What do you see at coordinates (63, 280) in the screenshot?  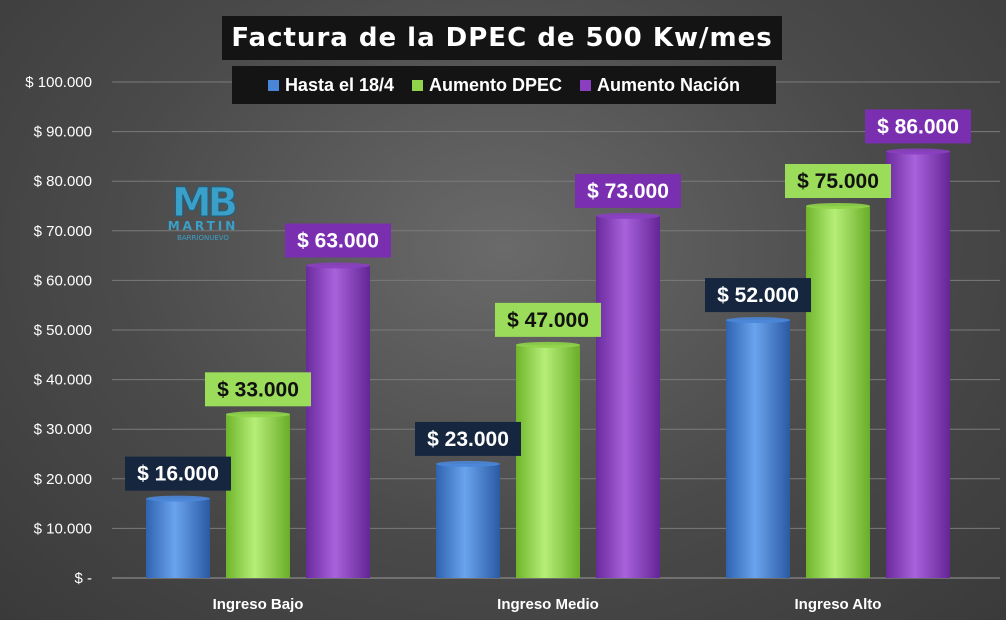 I see `y-tick-label: $ 60.000` at bounding box center [63, 280].